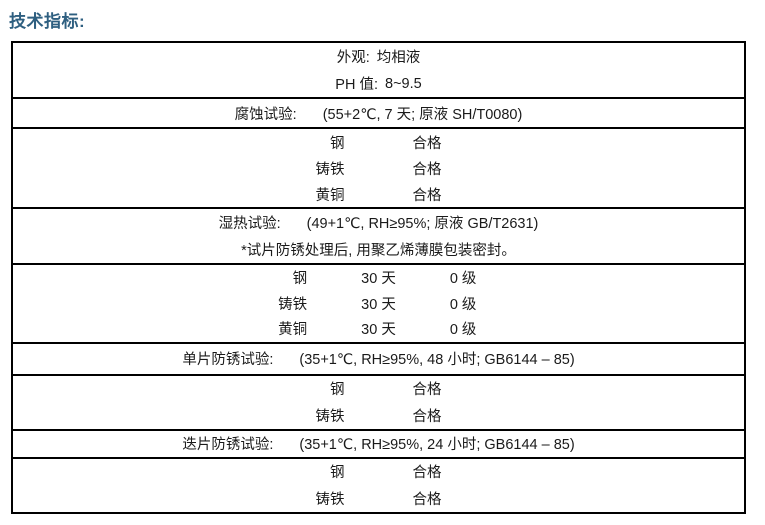 This screenshot has width=765, height=525. What do you see at coordinates (398, 58) in the screenshot?
I see `table-cell: 均相液` at bounding box center [398, 58].